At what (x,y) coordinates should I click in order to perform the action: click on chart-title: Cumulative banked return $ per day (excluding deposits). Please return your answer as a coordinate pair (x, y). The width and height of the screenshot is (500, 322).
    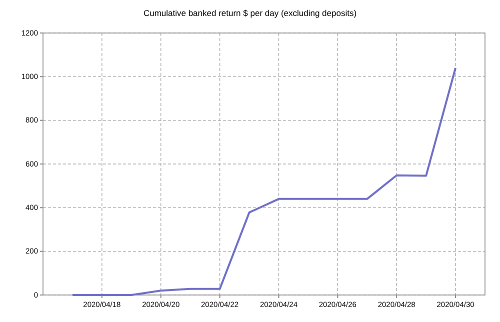
    Looking at the image, I should click on (250, 13).